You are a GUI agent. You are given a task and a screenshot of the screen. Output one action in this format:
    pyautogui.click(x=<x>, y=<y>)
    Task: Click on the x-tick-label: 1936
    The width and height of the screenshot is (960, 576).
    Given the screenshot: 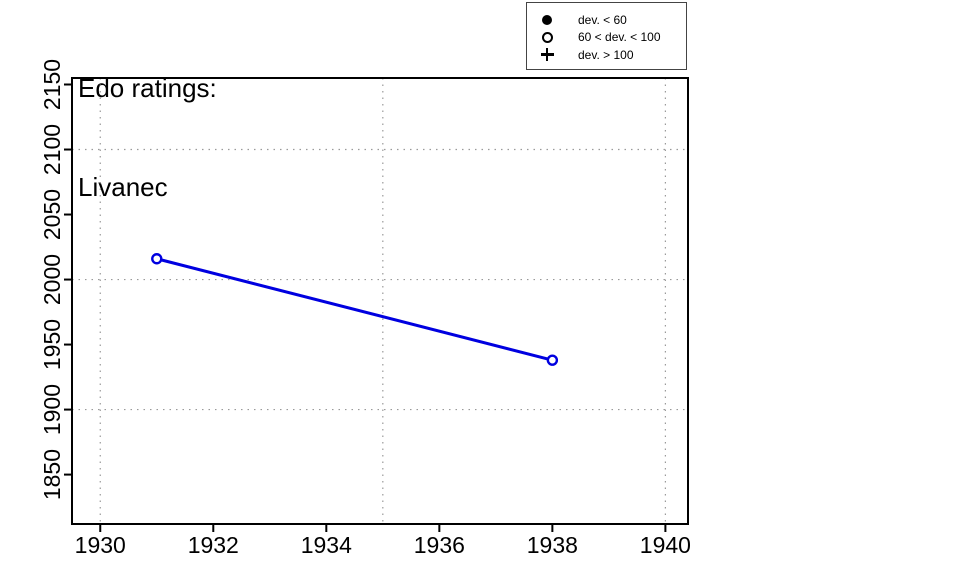 What is the action you would take?
    pyautogui.click(x=439, y=545)
    